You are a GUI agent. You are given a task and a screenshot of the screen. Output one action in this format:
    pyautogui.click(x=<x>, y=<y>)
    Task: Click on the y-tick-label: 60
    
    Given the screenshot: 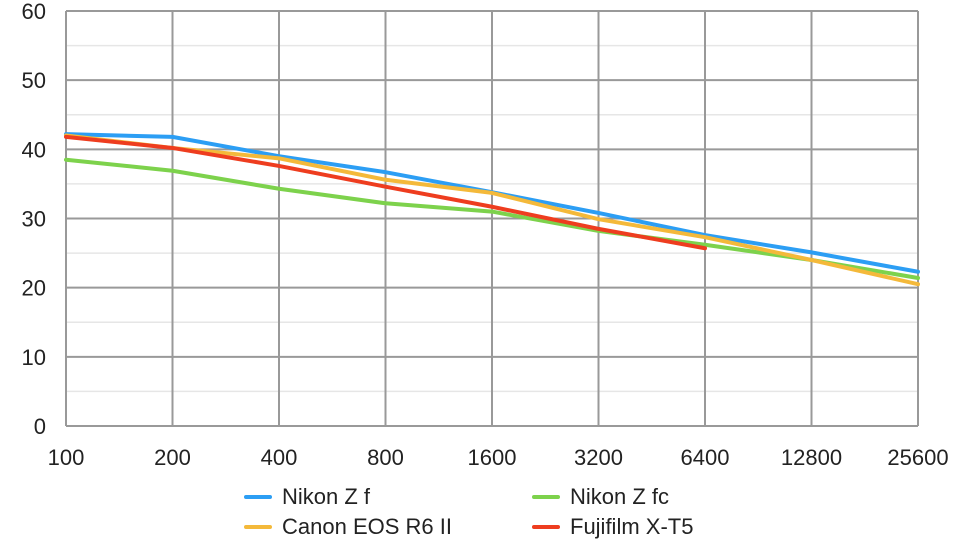 What is the action you would take?
    pyautogui.click(x=34, y=12)
    